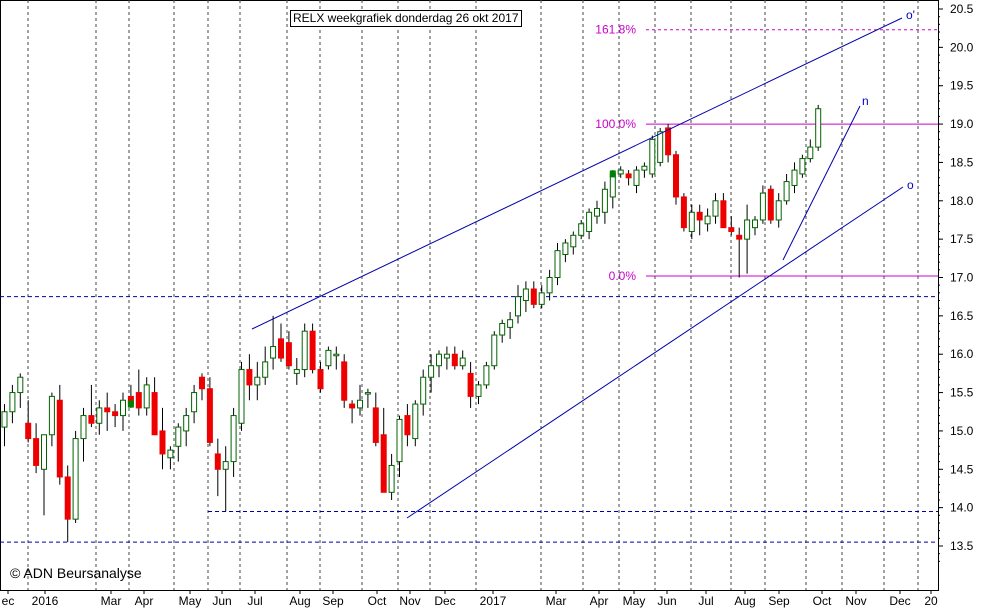 The height and width of the screenshot is (609, 982). What do you see at coordinates (962, 86) in the screenshot?
I see `y-tick-label: 19.5` at bounding box center [962, 86].